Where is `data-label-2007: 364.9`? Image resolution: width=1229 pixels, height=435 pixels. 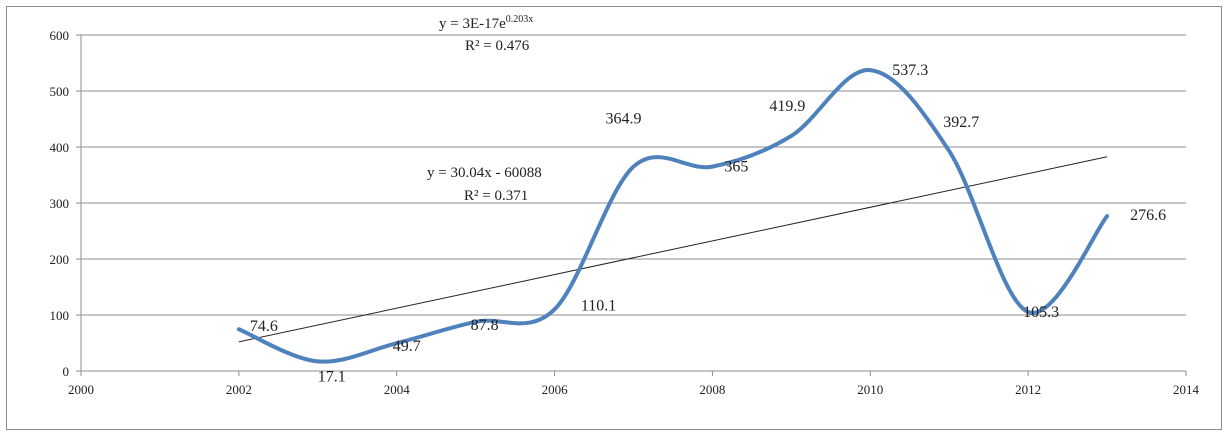
data-label-2007: 364.9 is located at coordinates (624, 119).